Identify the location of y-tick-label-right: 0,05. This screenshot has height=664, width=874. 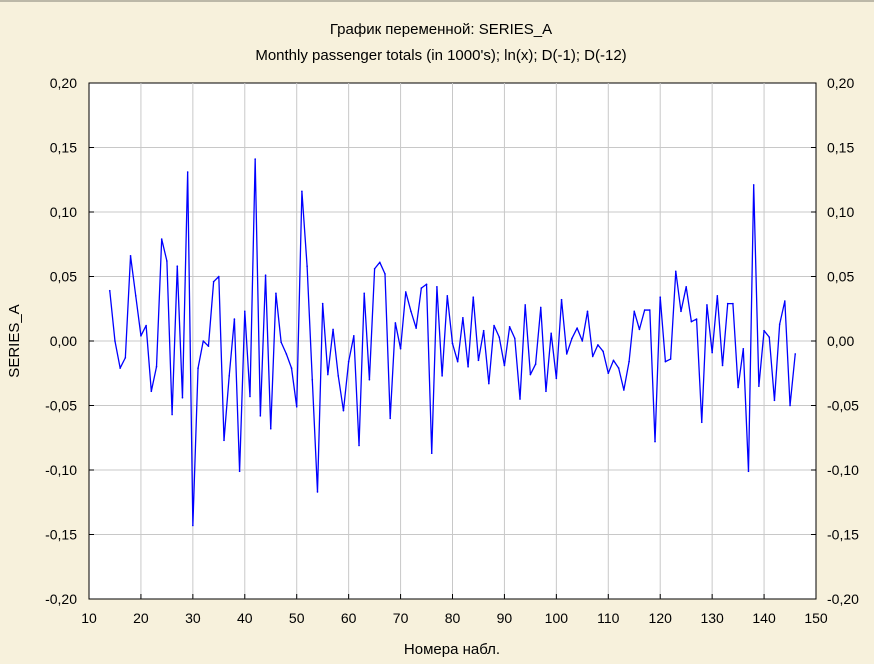
(840, 277).